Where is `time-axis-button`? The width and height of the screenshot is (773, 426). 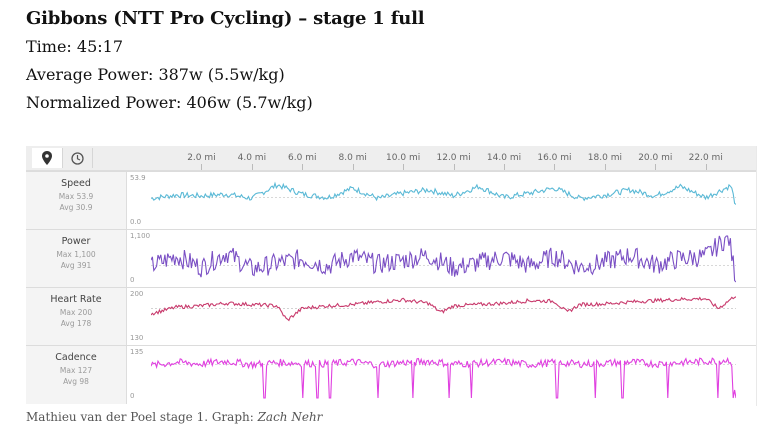
time-axis-button is located at coordinates (77, 158).